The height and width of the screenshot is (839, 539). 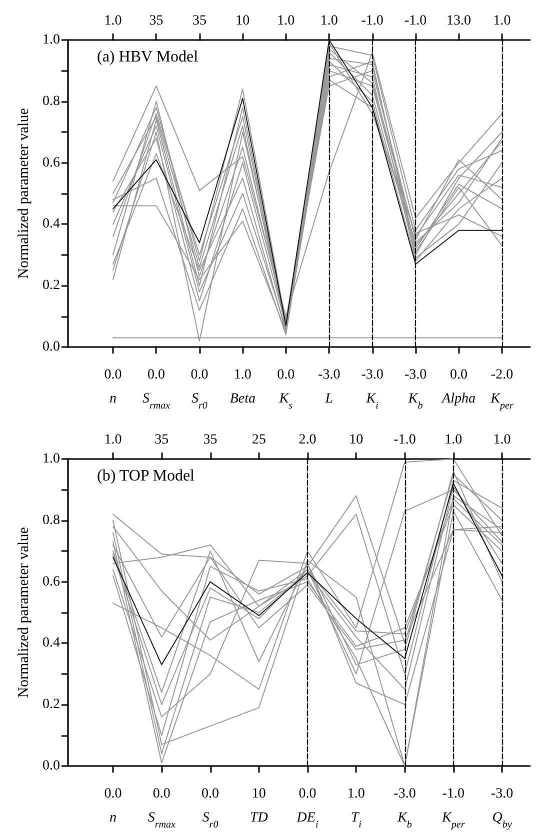 I want to click on x-tick-label: 0.0 Alpha, so click(x=458, y=387).